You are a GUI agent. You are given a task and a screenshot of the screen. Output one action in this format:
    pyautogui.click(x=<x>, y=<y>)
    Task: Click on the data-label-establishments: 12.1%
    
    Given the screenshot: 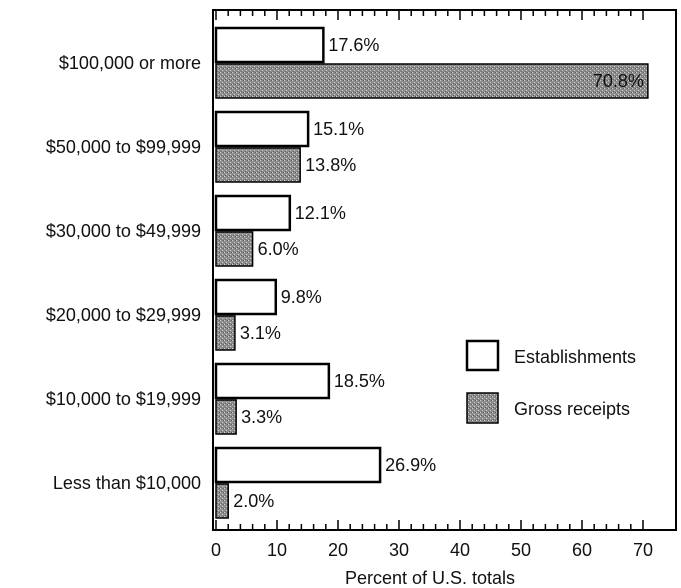 What is the action you would take?
    pyautogui.click(x=320, y=213)
    